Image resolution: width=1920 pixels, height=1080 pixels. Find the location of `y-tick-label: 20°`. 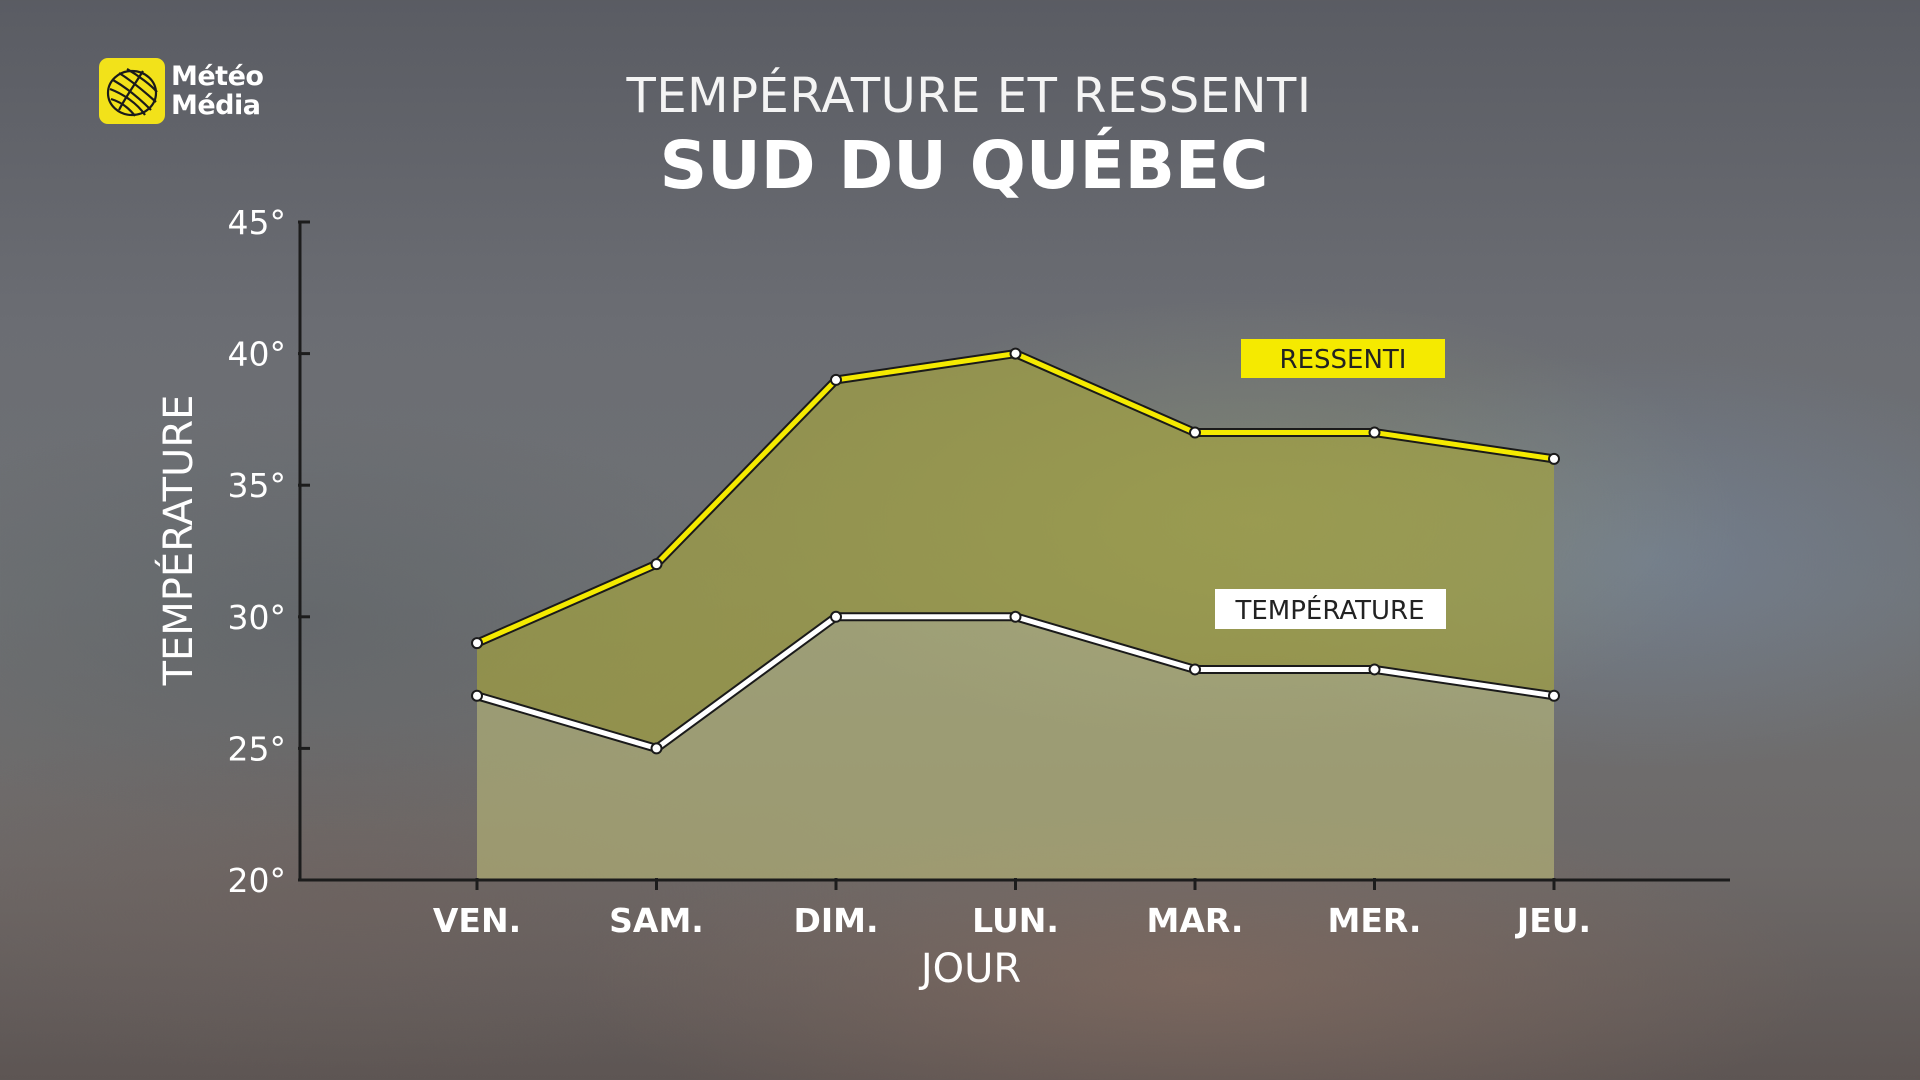

y-tick-label: 20° is located at coordinates (257, 880).